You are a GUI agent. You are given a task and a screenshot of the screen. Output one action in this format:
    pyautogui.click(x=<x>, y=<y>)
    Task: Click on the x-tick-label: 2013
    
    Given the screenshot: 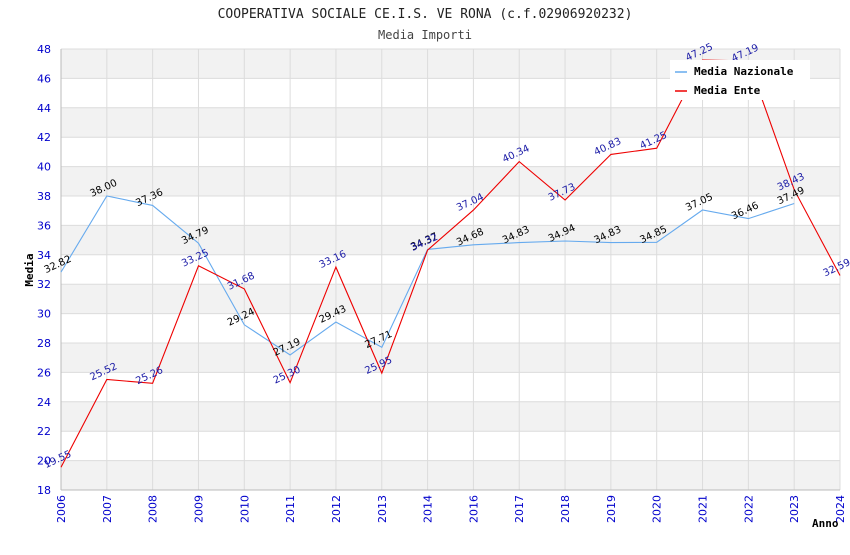 What is the action you would take?
    pyautogui.click(x=382, y=509)
    